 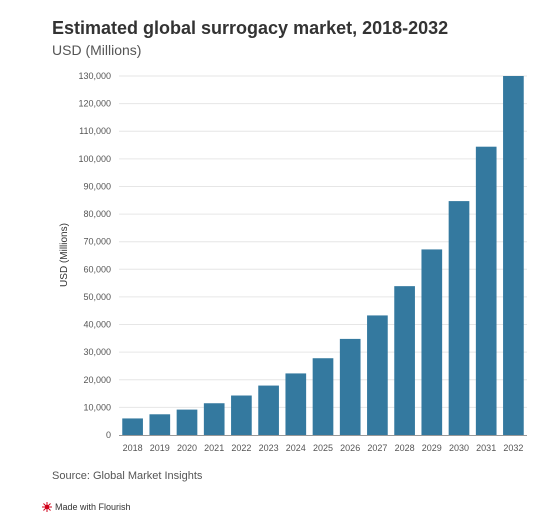 I want to click on bar-2025, so click(x=323, y=396).